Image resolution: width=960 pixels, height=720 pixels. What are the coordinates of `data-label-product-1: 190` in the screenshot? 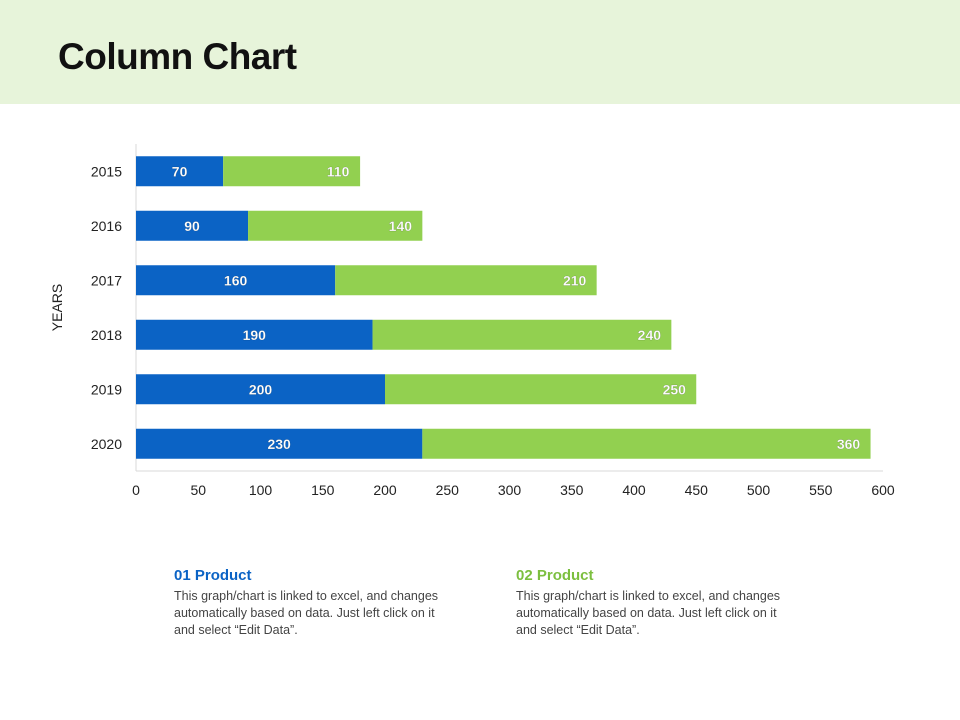 It's located at (255, 335).